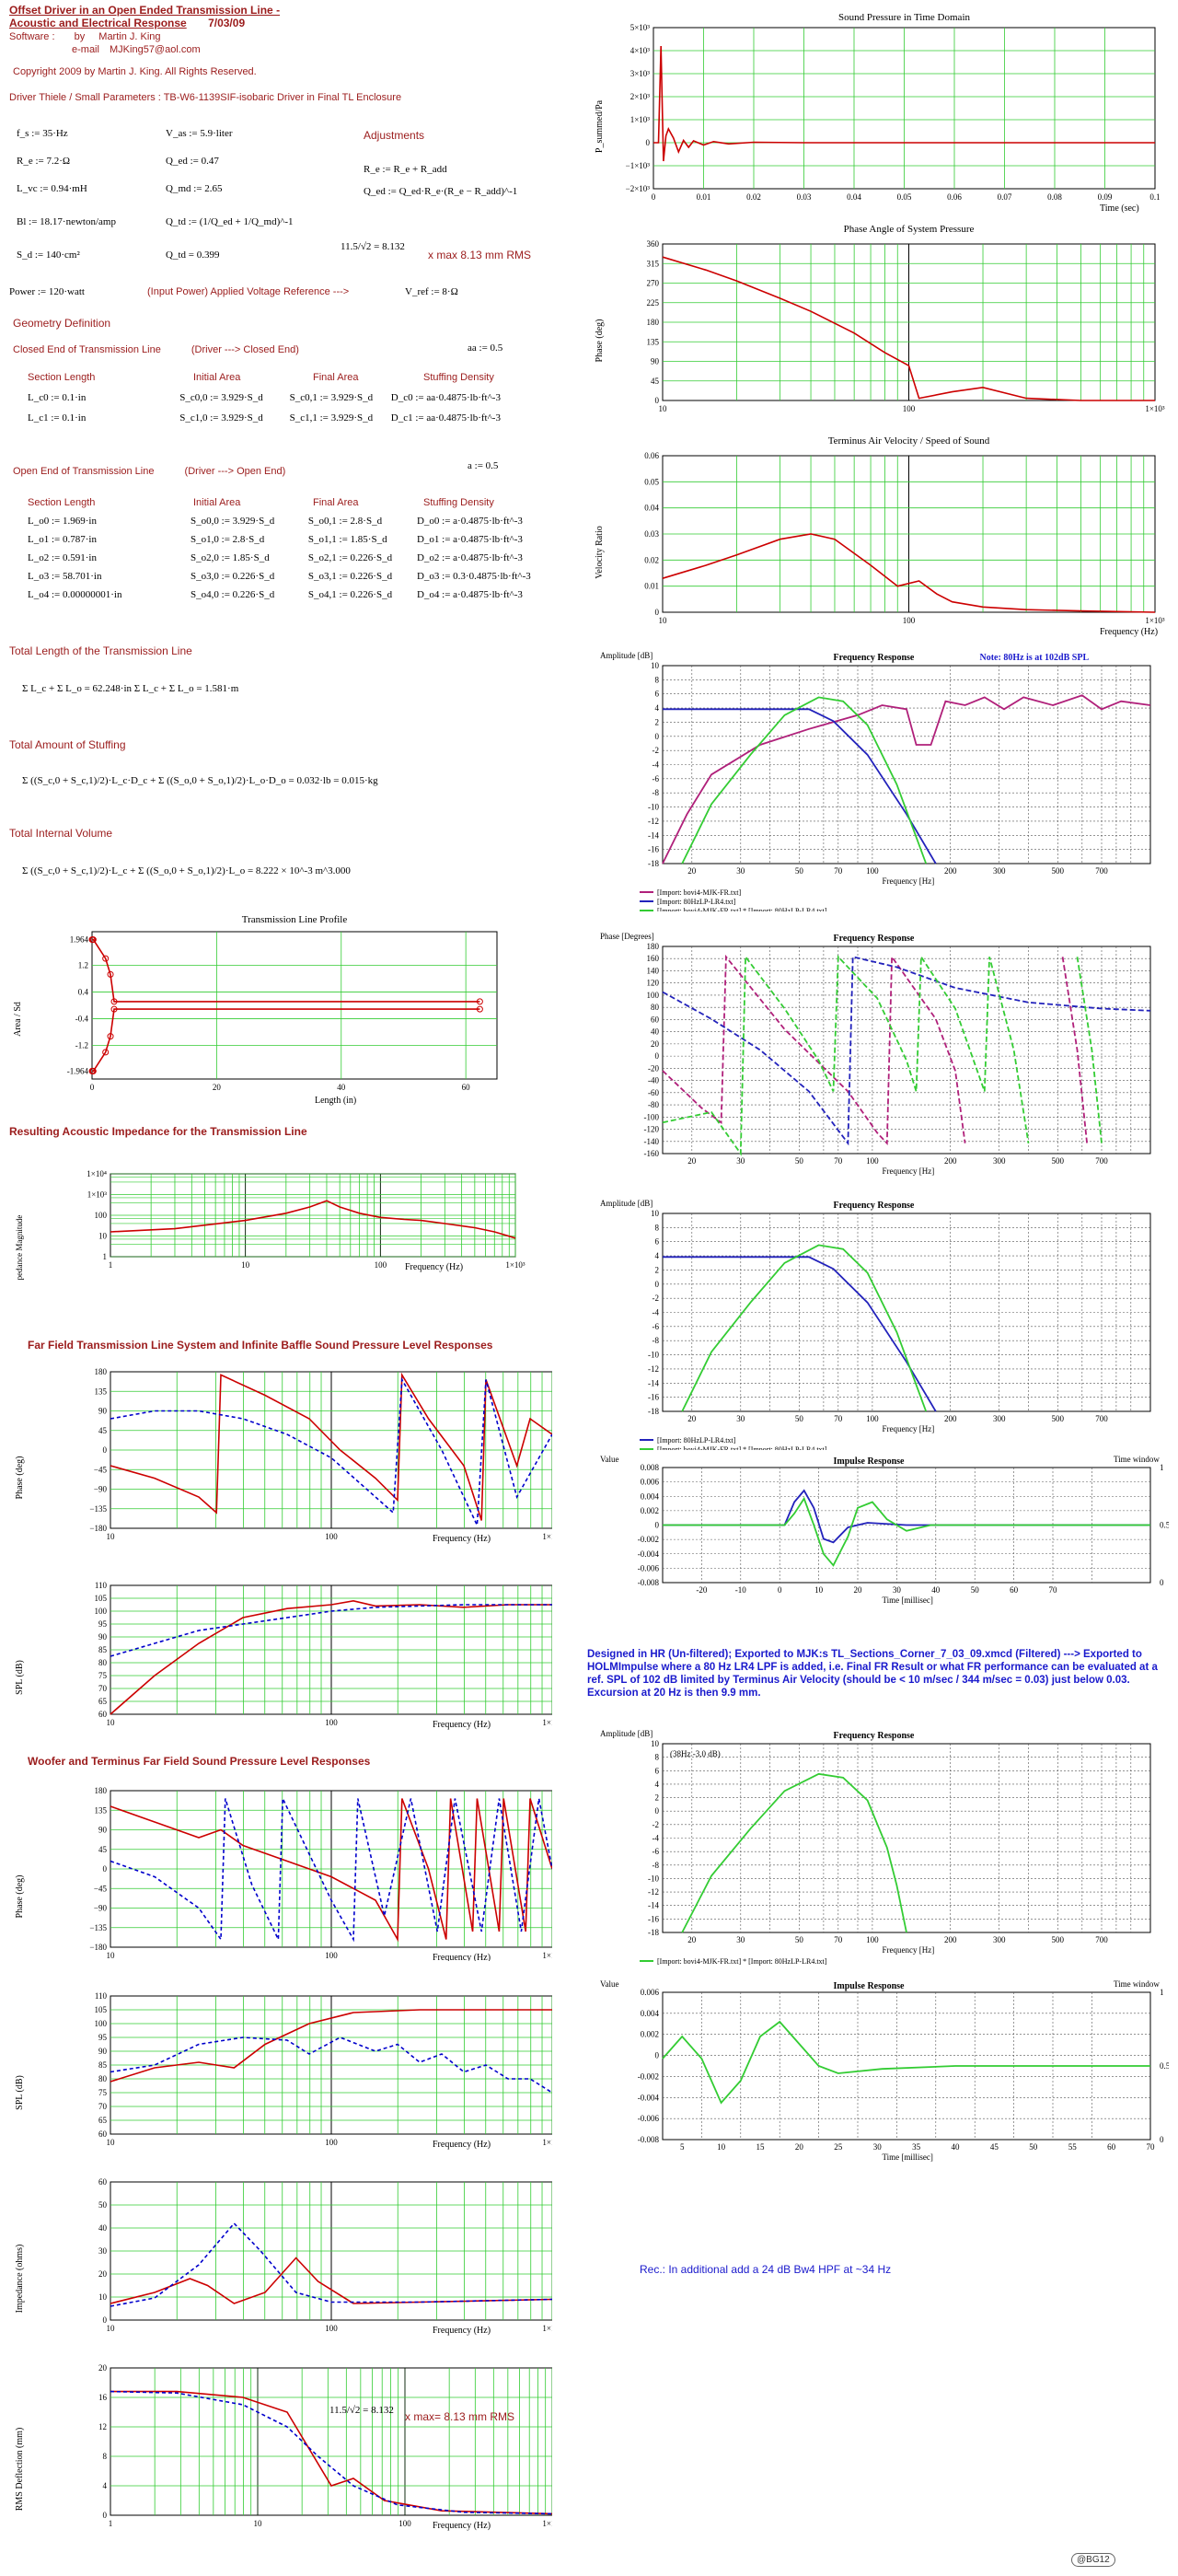 Image resolution: width=1178 pixels, height=2576 pixels. I want to click on x-tick-label: 0.07, so click(1005, 197).